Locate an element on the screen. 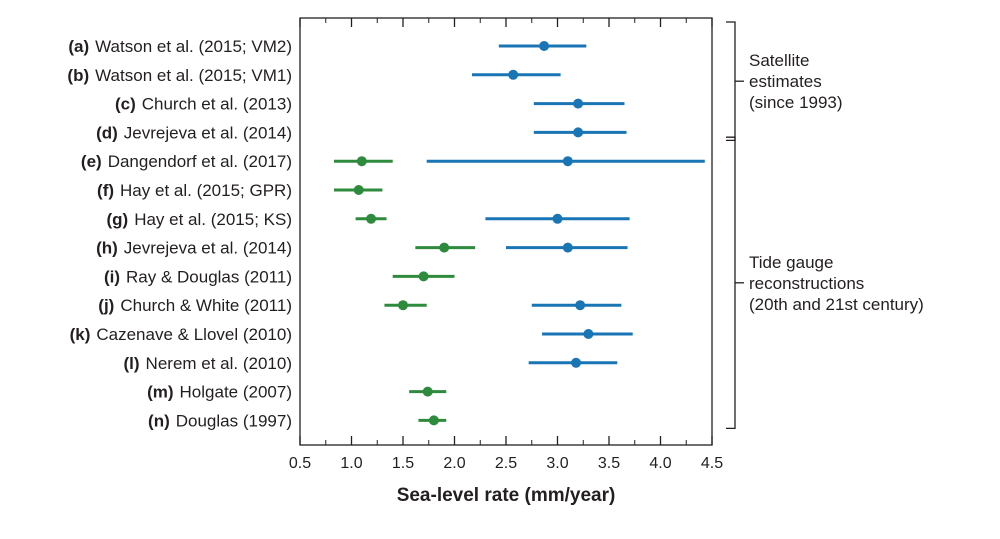 The height and width of the screenshot is (539, 1000). row-study: Nerem et al. (2010) is located at coordinates (219, 363).